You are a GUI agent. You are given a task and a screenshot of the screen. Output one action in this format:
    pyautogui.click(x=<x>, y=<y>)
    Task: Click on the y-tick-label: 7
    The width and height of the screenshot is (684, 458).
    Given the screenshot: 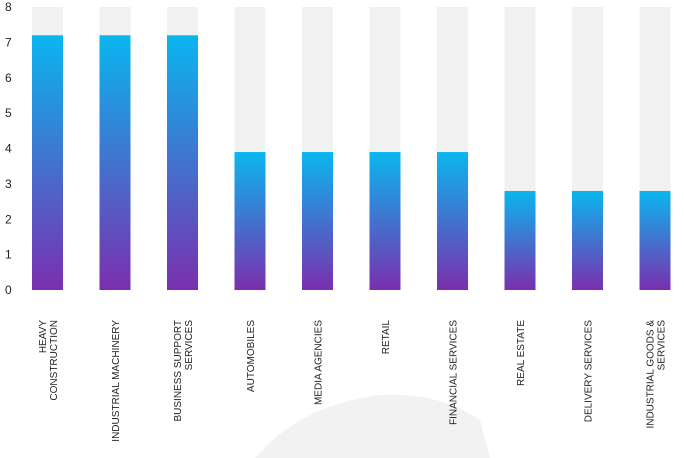 What is the action you would take?
    pyautogui.click(x=8, y=42)
    